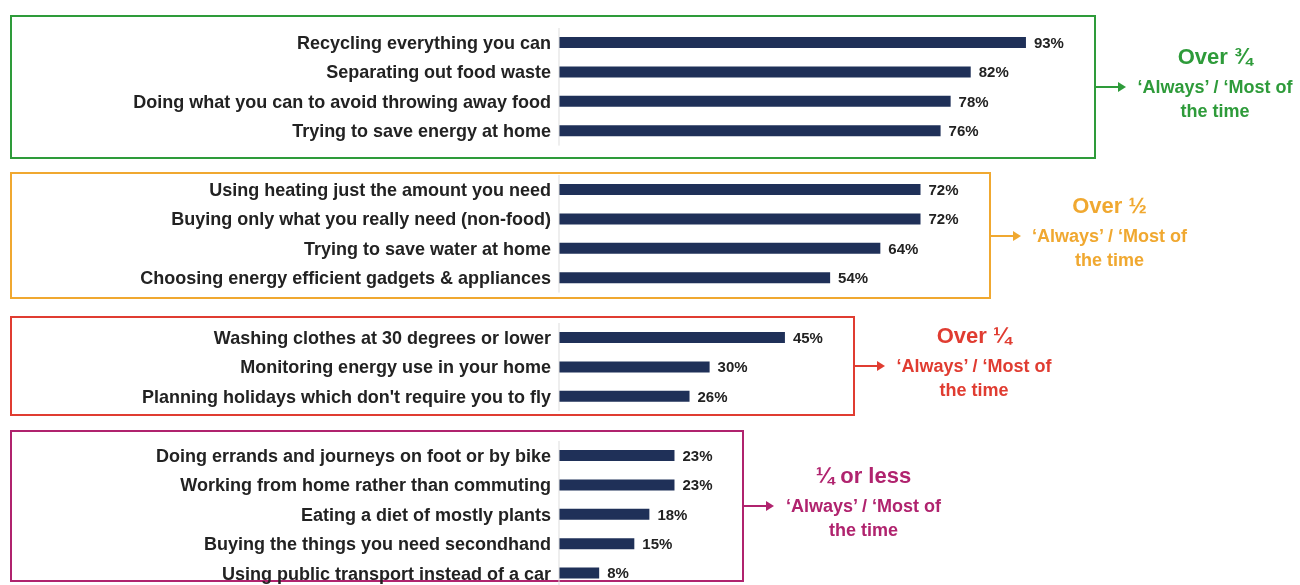 The image size is (1300, 585). What do you see at coordinates (853, 278) in the screenshot?
I see `data-label: 54%` at bounding box center [853, 278].